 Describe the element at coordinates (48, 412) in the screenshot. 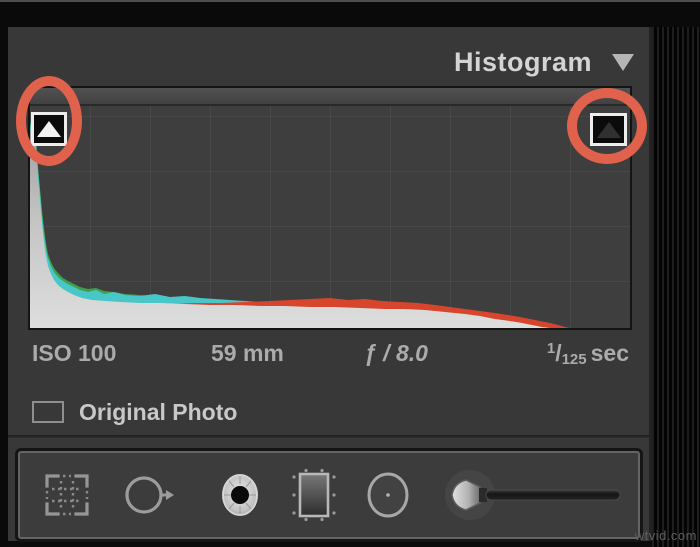

I see `original-photo-checkbox` at that location.